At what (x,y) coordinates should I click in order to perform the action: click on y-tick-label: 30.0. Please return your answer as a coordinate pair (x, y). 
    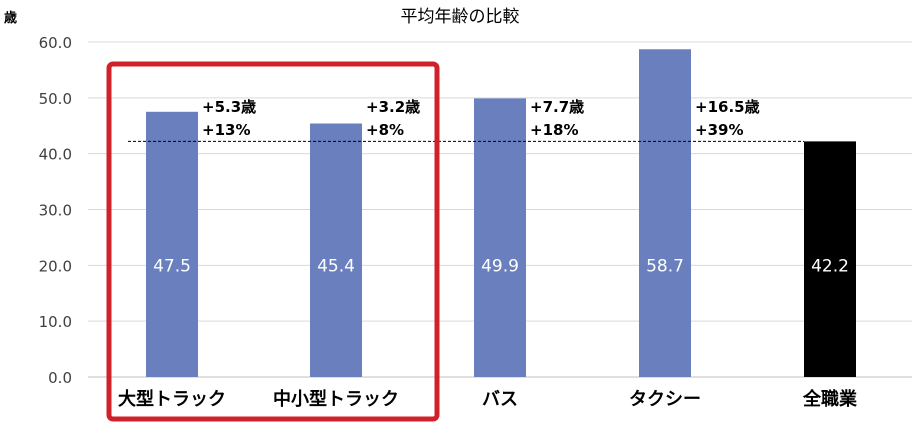
    Looking at the image, I should click on (55, 211).